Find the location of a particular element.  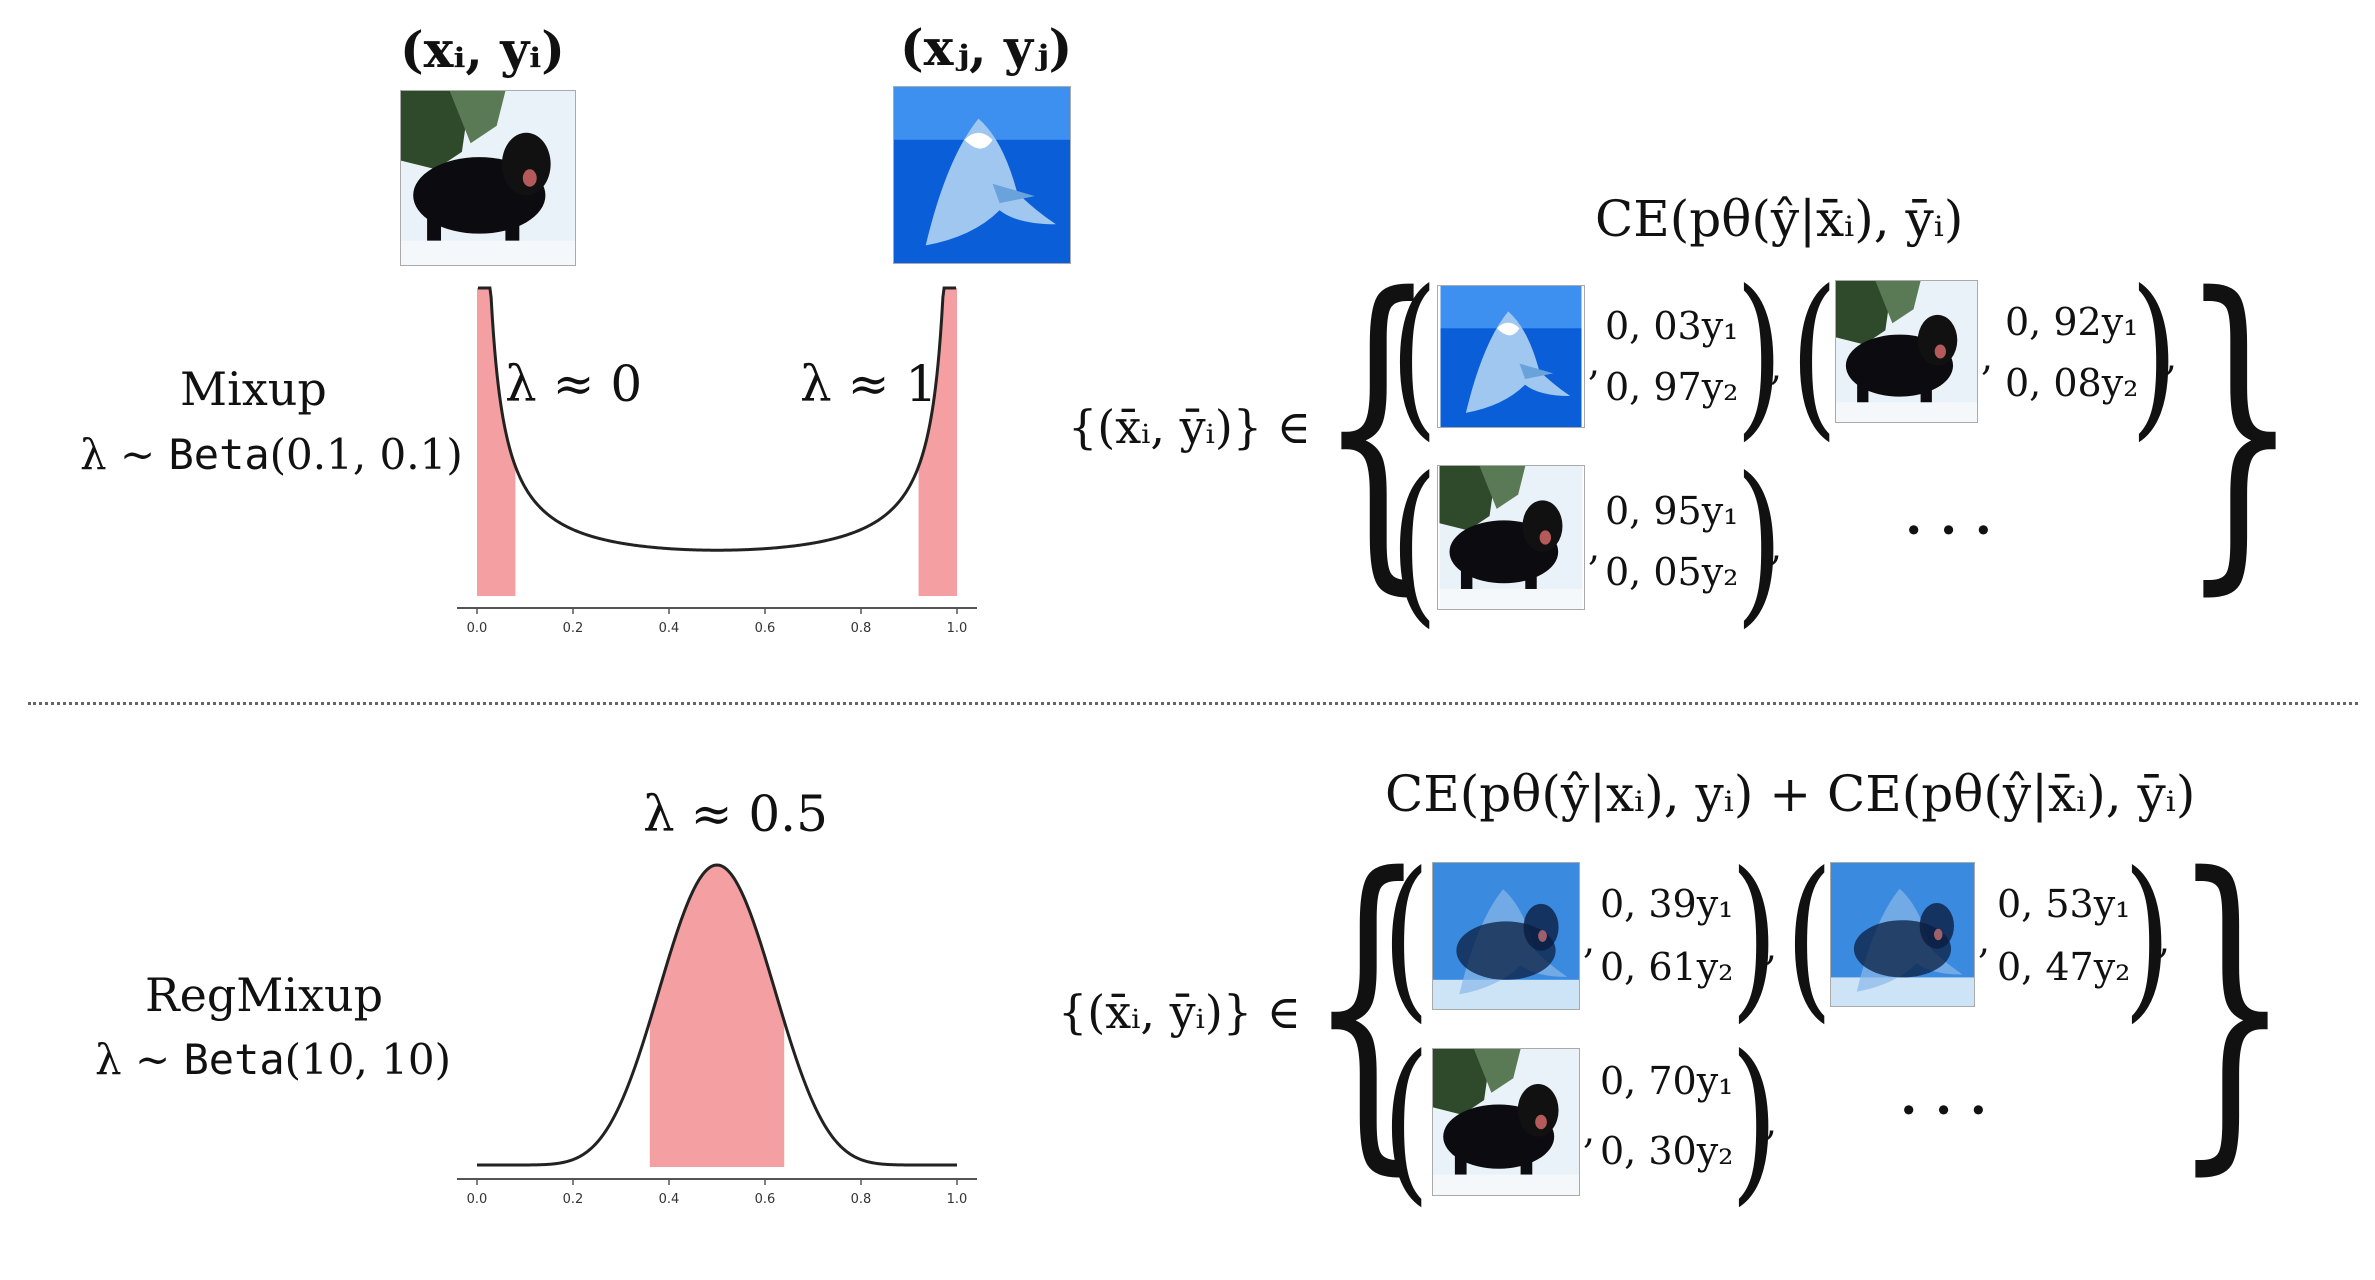

top-item2-left-paren: ( is located at coordinates (1814, 355).